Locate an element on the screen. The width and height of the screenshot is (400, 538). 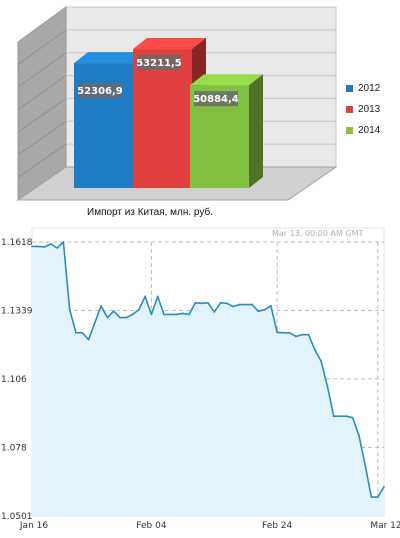
x-tick-label: Mar 12 is located at coordinates (385, 526).